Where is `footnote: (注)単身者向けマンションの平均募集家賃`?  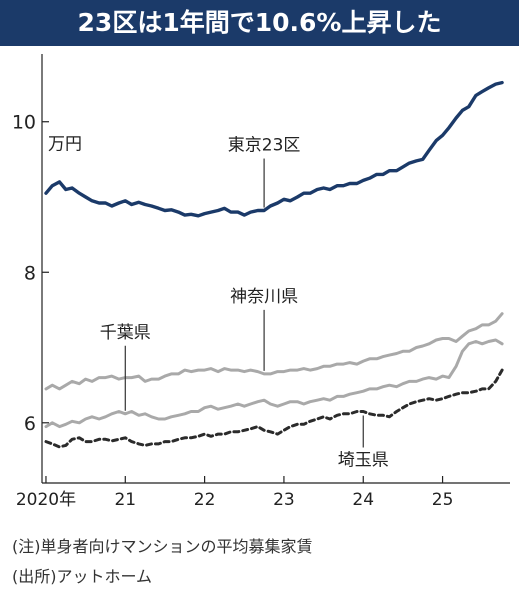
footnote: (注)単身者向けマンションの平均募集家賃 is located at coordinates (162, 546).